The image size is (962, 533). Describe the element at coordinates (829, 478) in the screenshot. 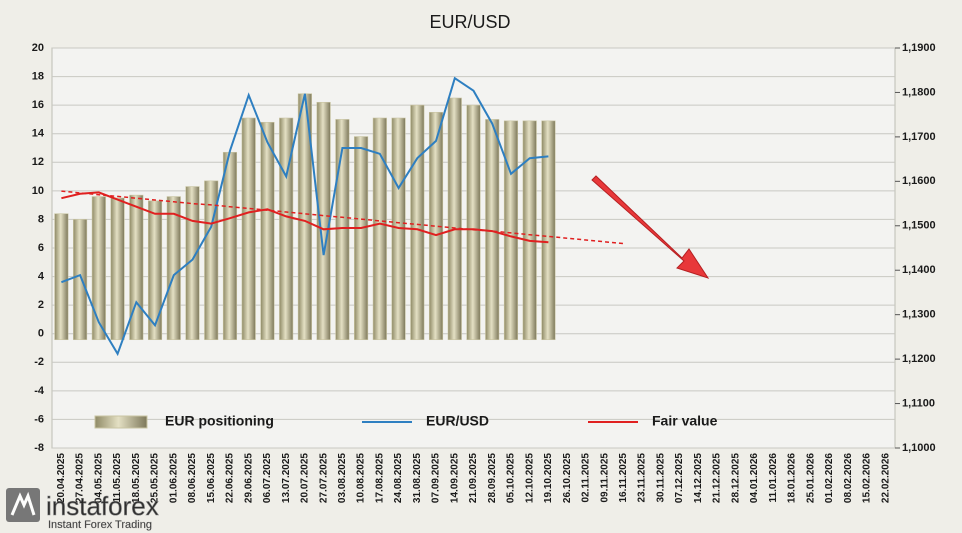

I see `x-tick-label: 01.02.2026` at that location.